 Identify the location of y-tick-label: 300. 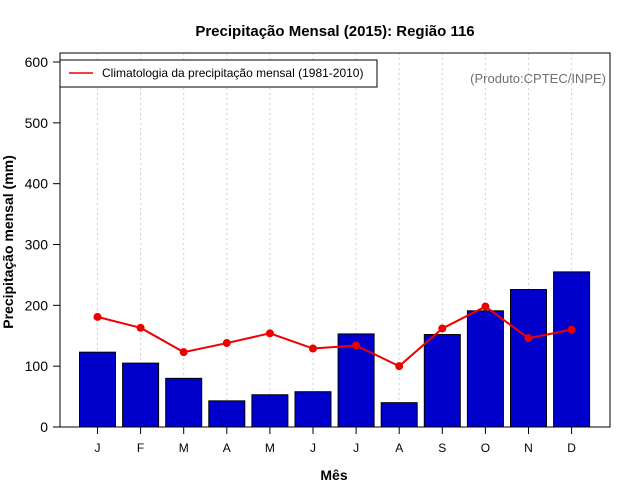
(37, 245).